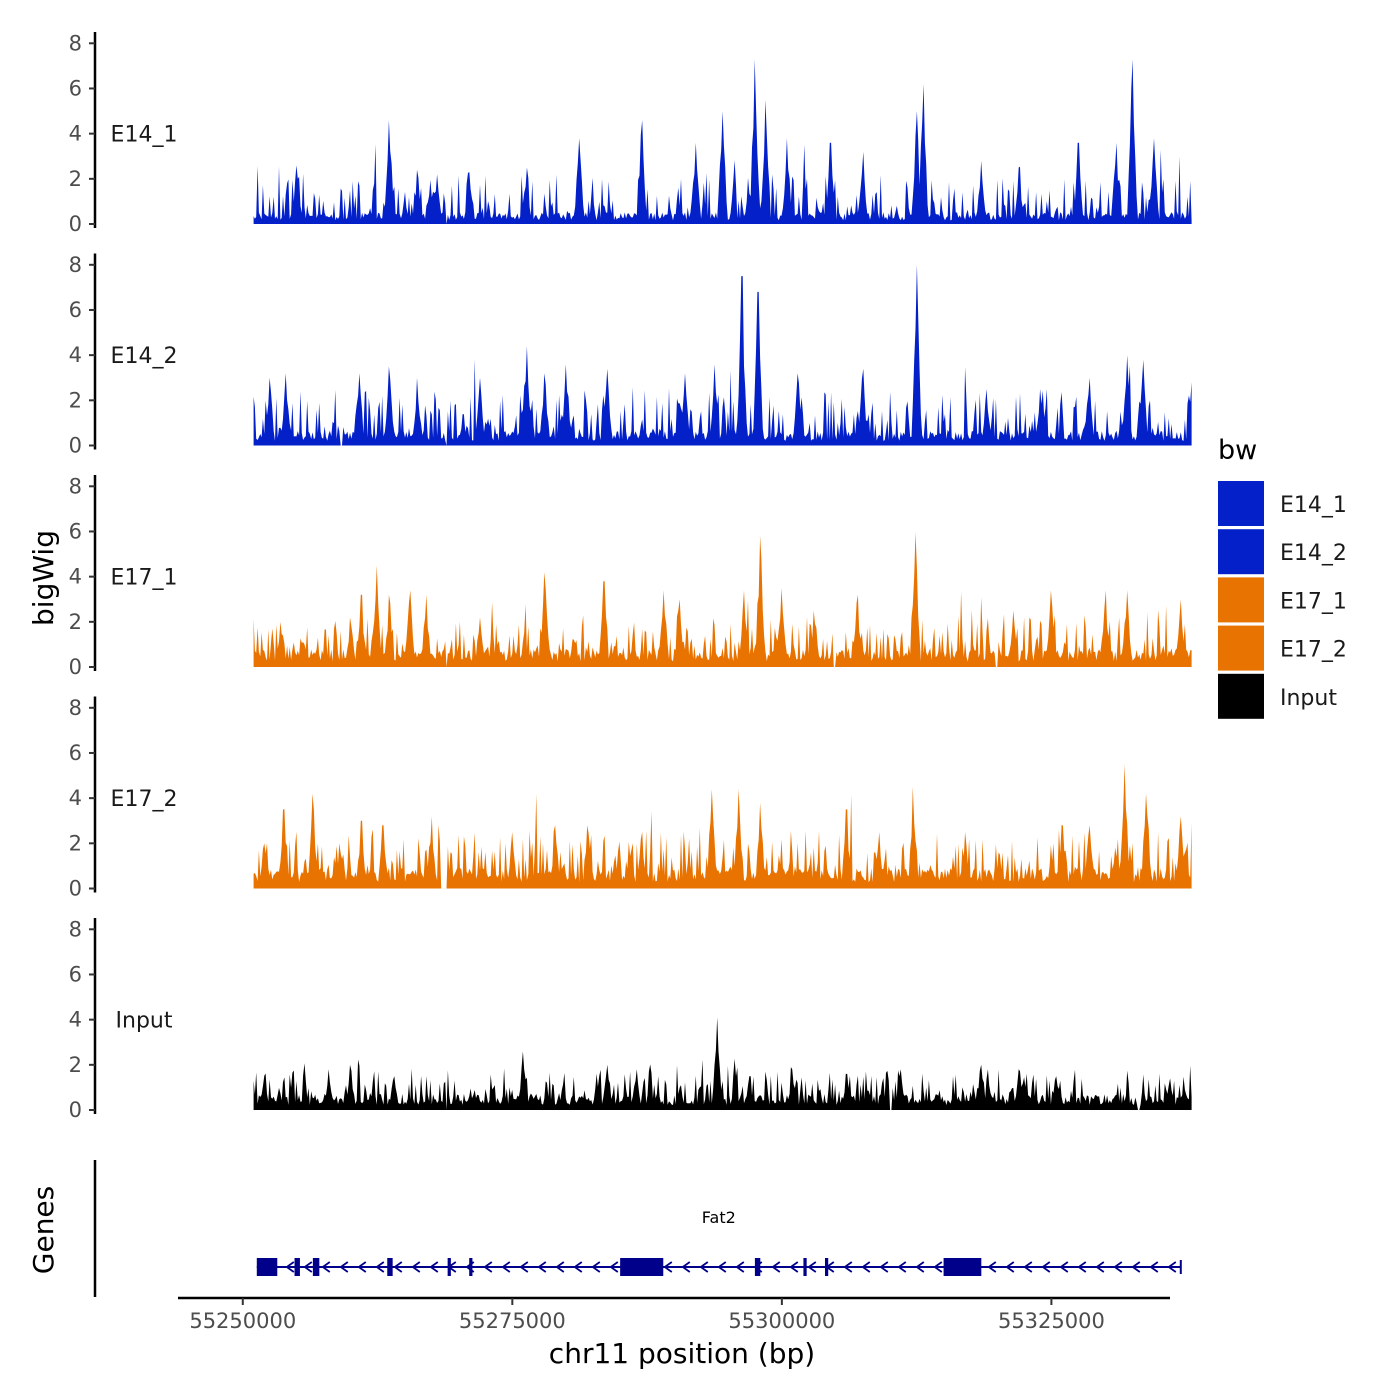  Describe the element at coordinates (1313, 601) in the screenshot. I see `legend-label-E17_1: E17_1` at that location.